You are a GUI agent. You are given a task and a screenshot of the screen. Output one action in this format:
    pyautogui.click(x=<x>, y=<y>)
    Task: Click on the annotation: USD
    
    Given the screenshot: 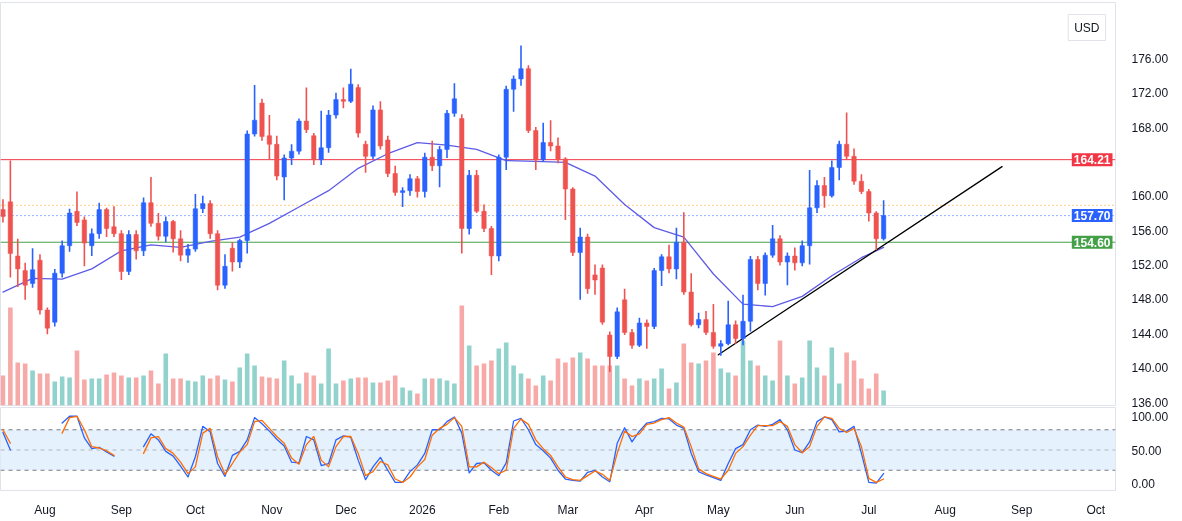 What is the action you would take?
    pyautogui.click(x=1087, y=27)
    